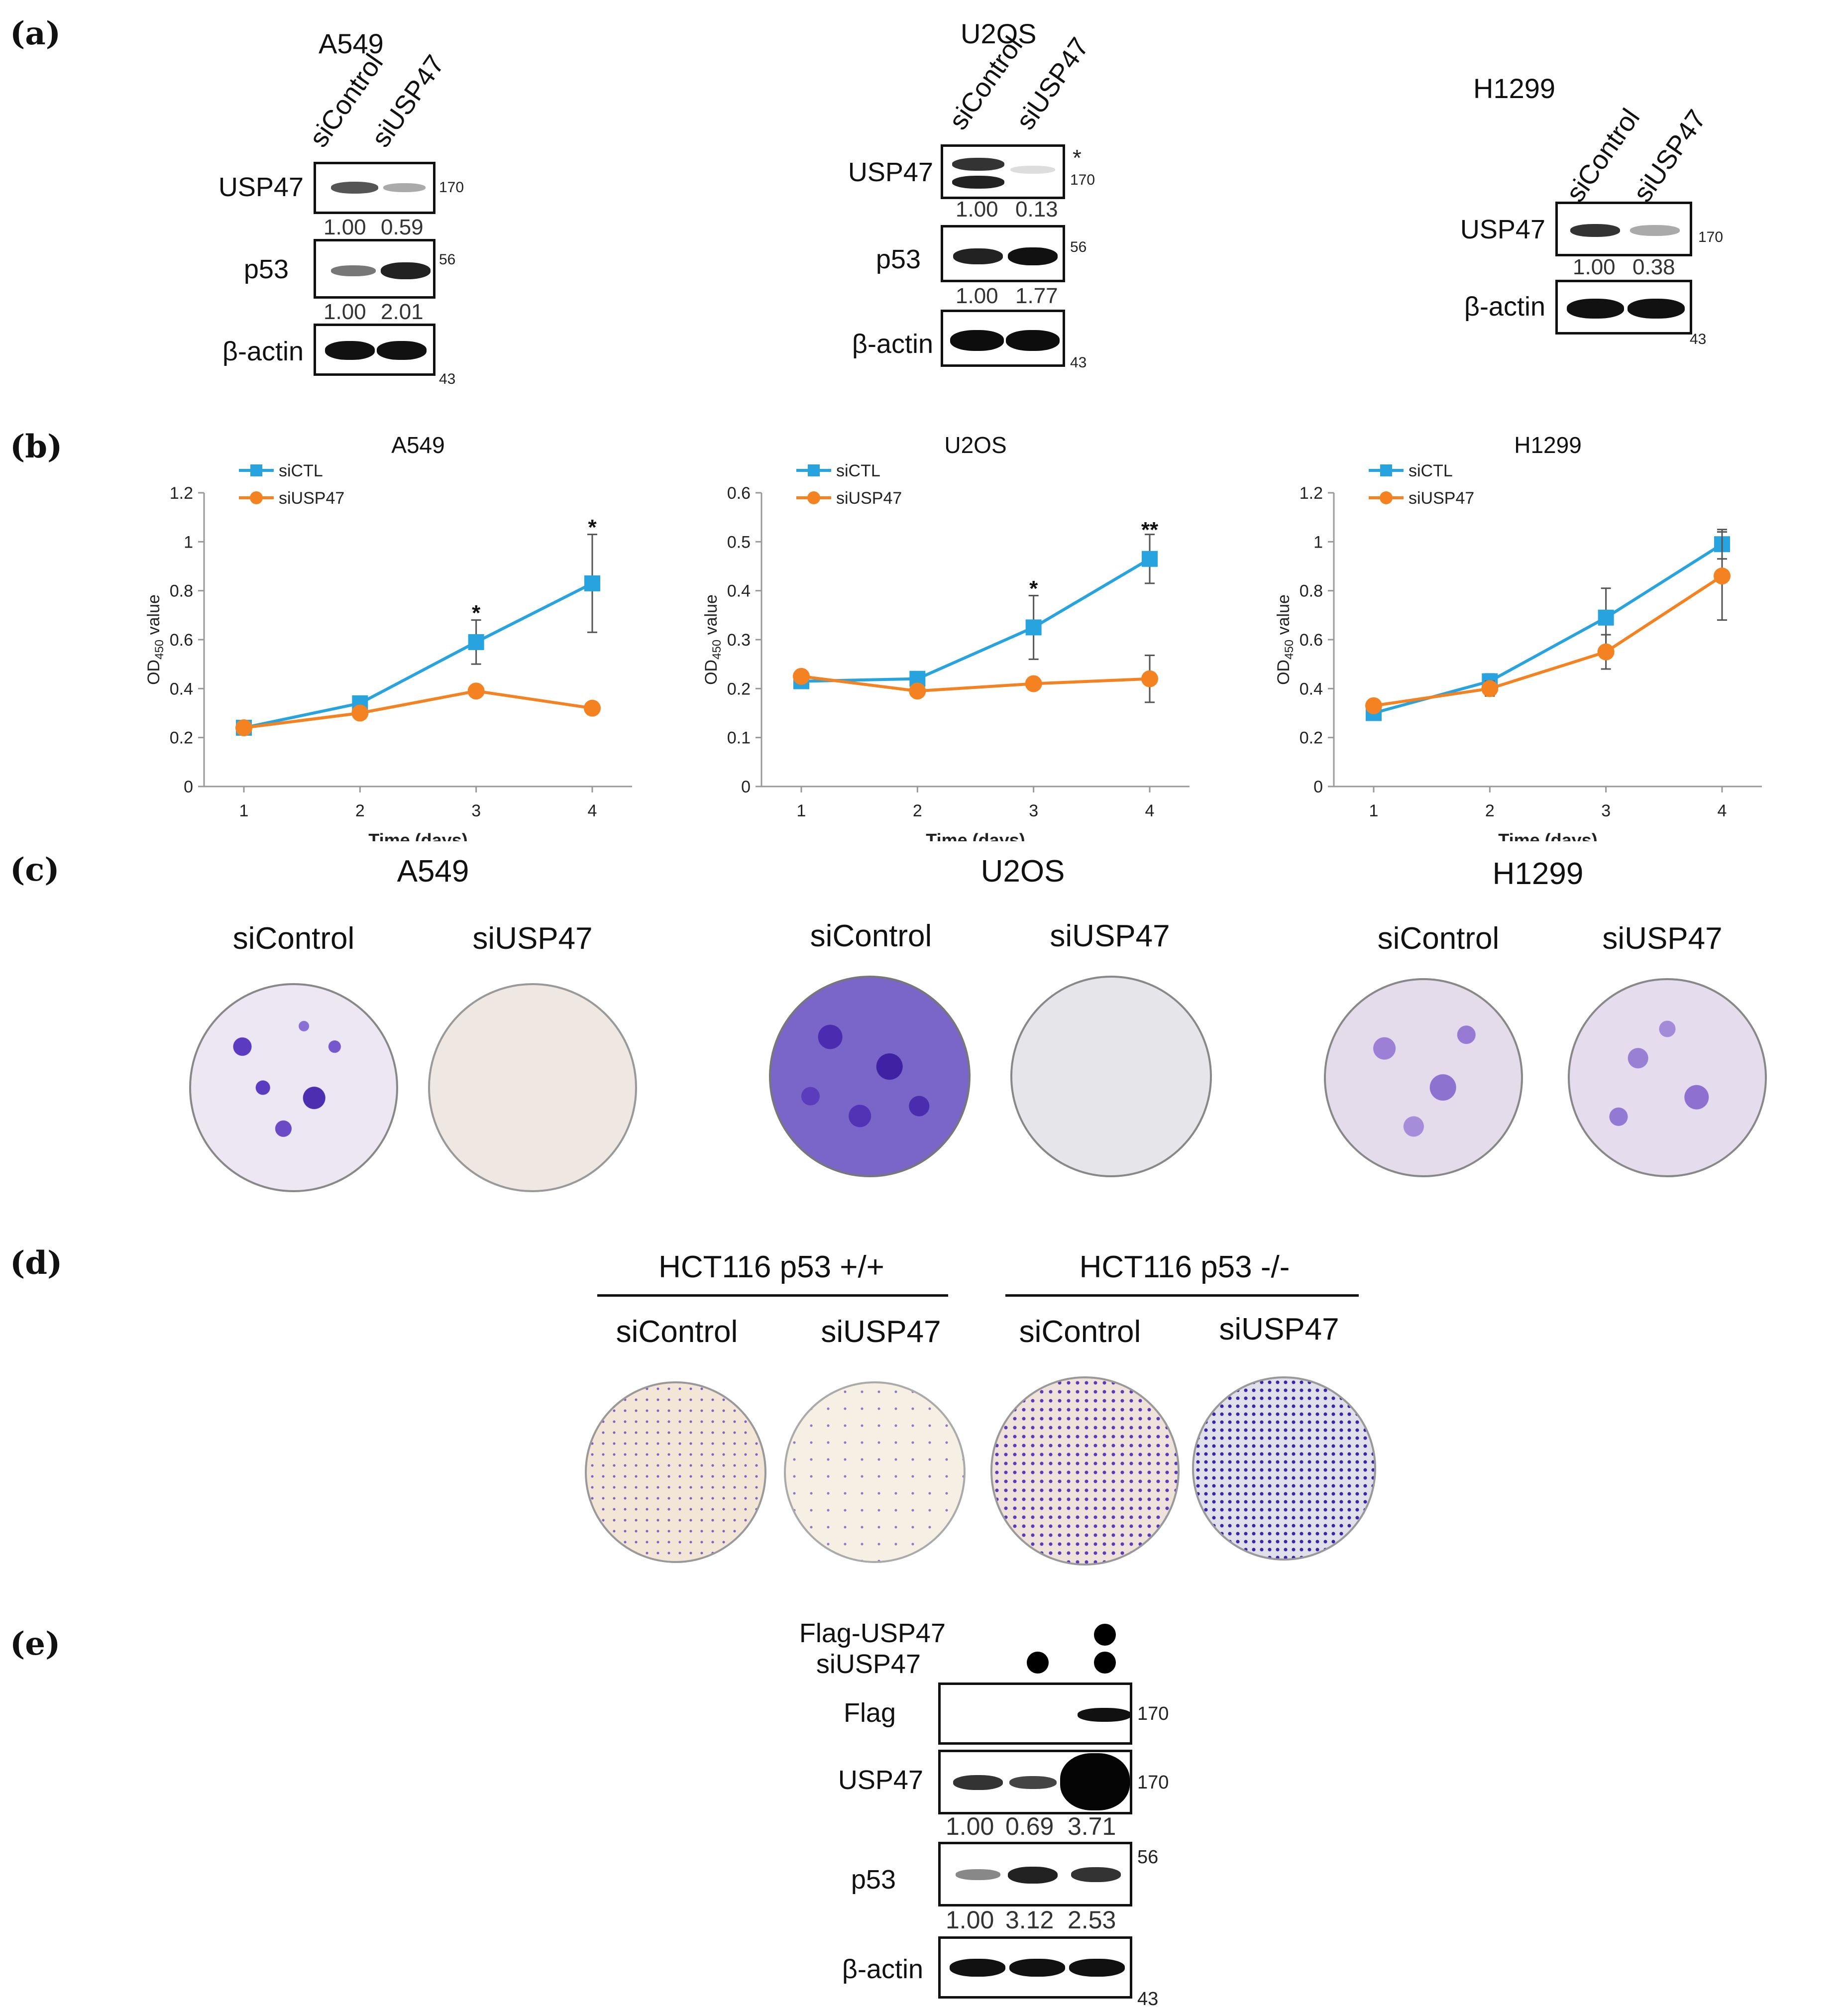 This screenshot has height=2016, width=1844. Describe the element at coordinates (1311, 739) in the screenshot. I see `y-tick-label: 0.2` at that location.